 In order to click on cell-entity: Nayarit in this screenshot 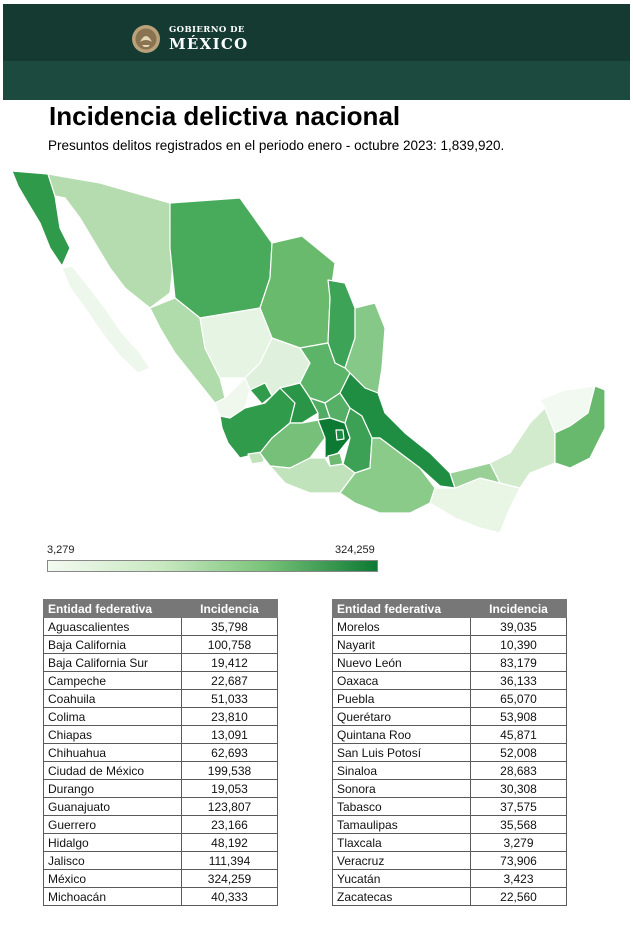, I will do `click(401, 644)`.